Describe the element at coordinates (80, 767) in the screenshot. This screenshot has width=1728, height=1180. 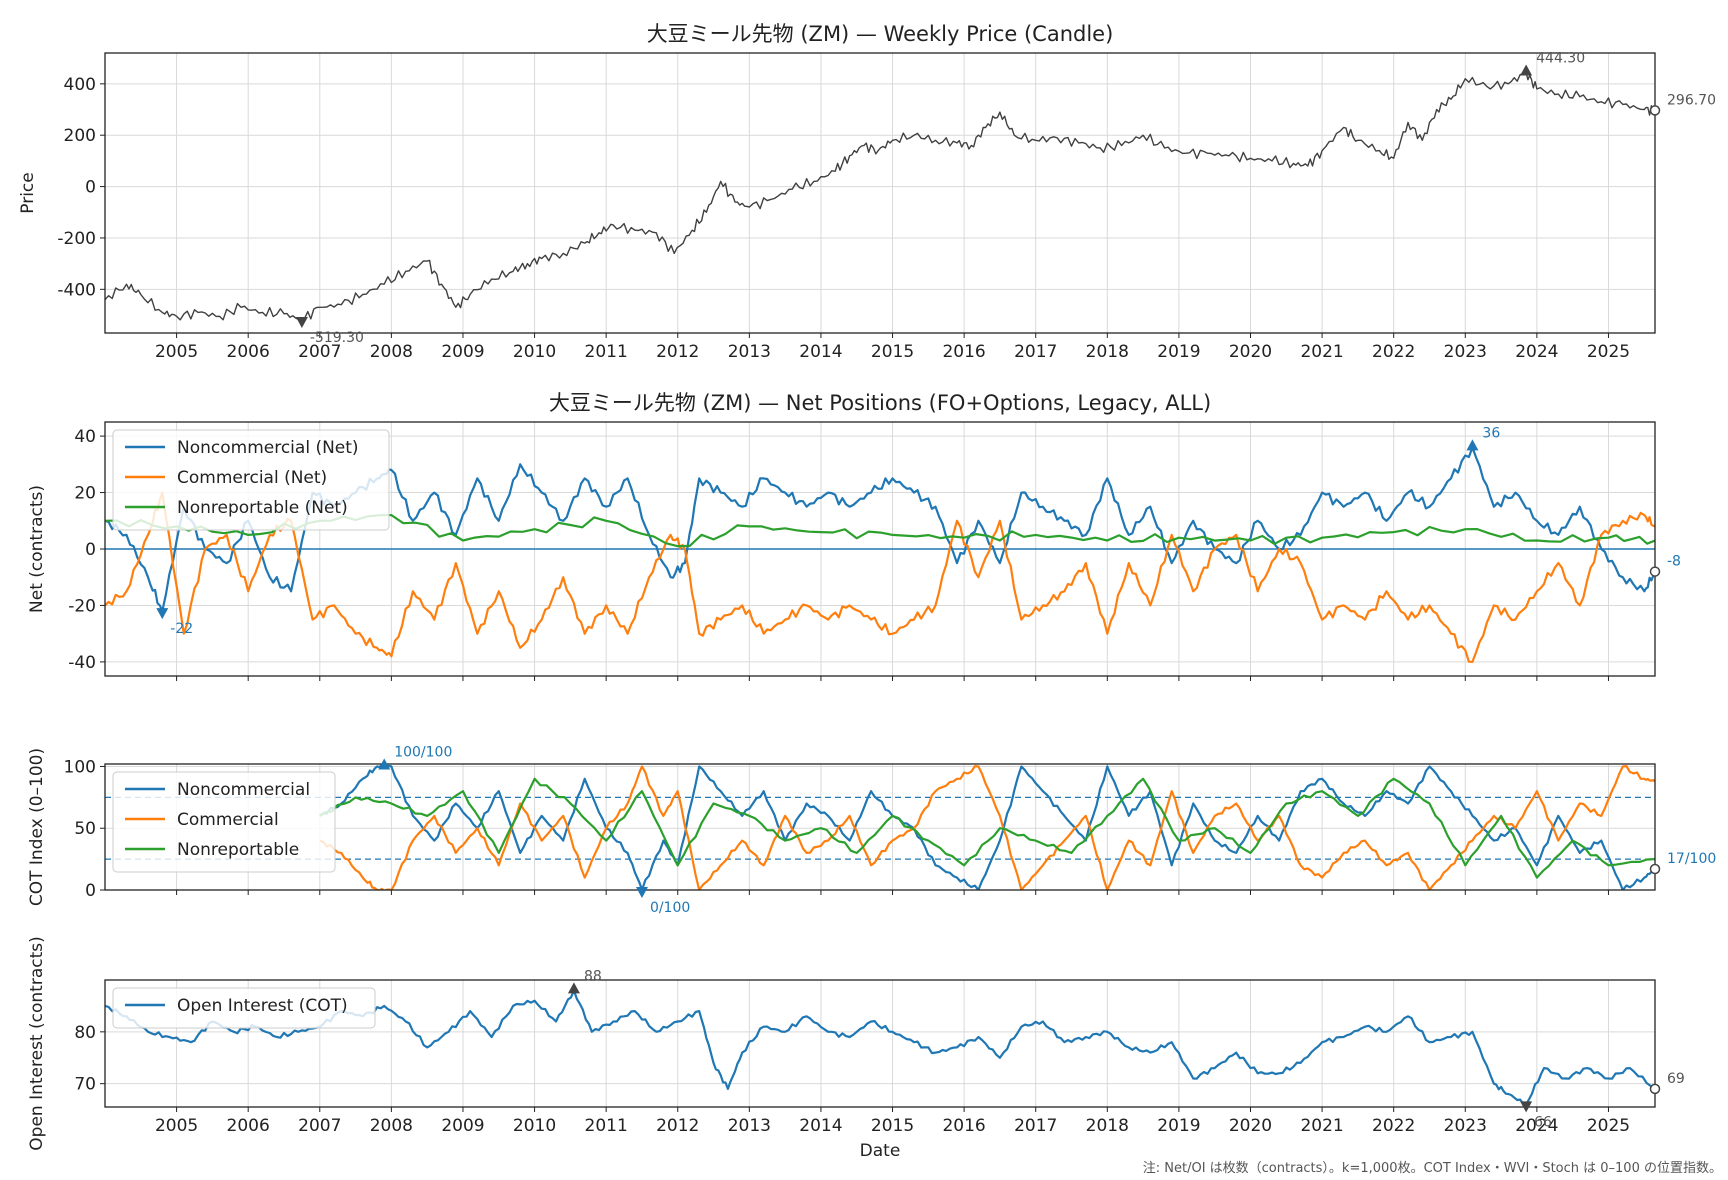
I see `ytick-label: 100` at that location.